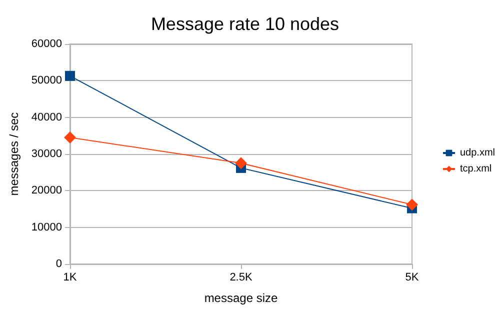 The width and height of the screenshot is (504, 322). I want to click on x-tick-label: 2.5K, so click(241, 278).